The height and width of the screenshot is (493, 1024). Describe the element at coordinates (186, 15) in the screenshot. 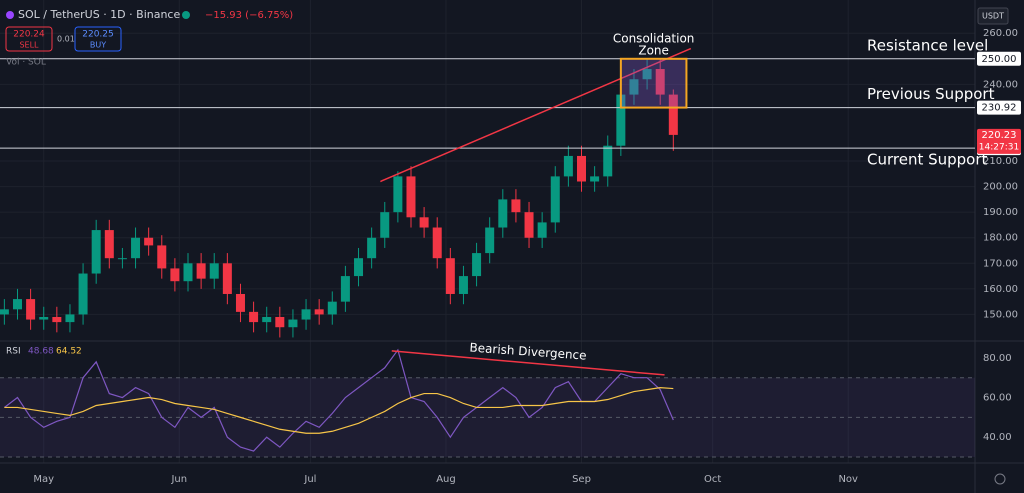

I see `status-dot` at that location.